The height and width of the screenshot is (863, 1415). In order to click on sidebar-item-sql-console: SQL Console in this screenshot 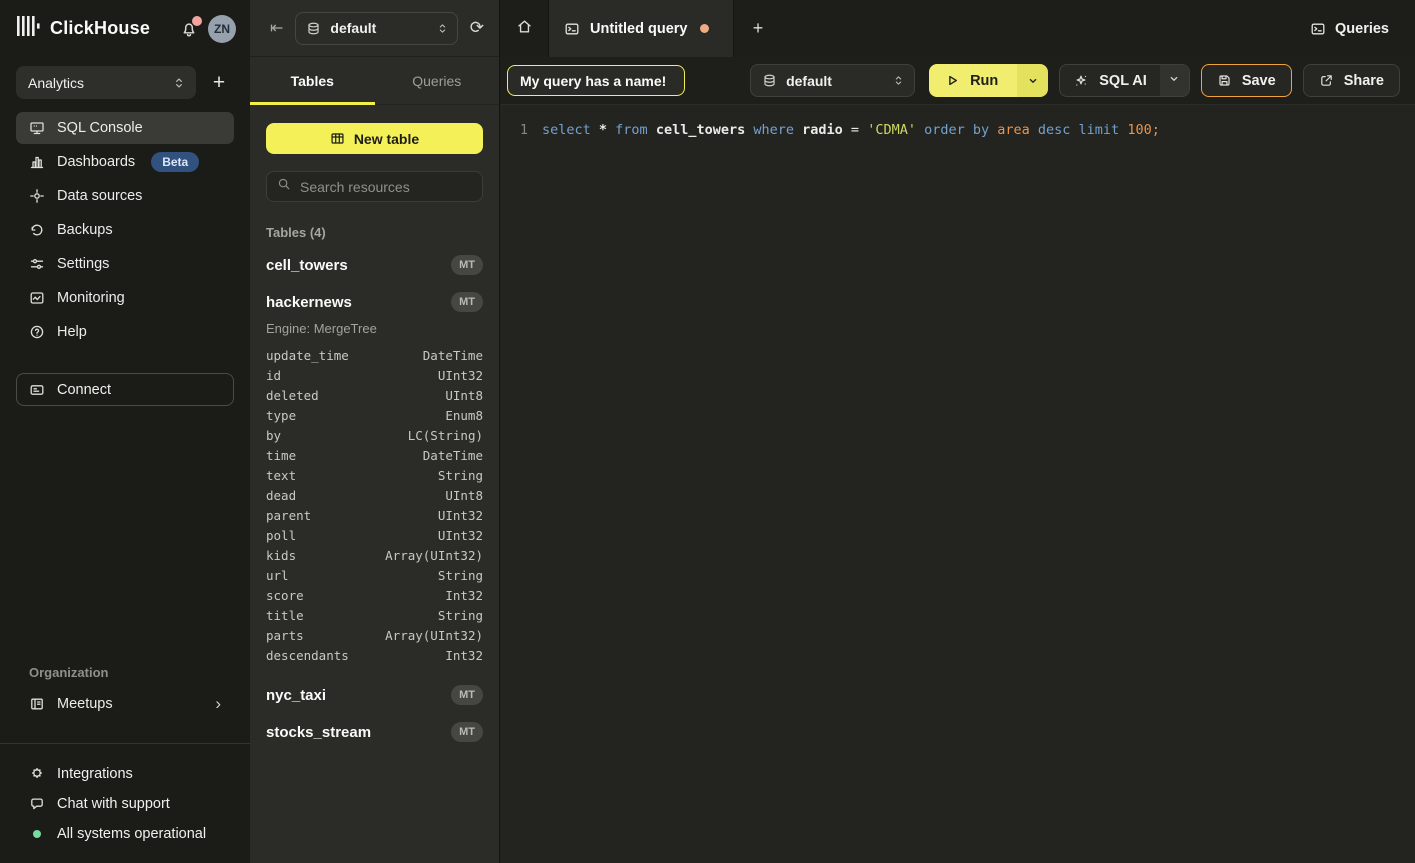, I will do `click(125, 128)`.